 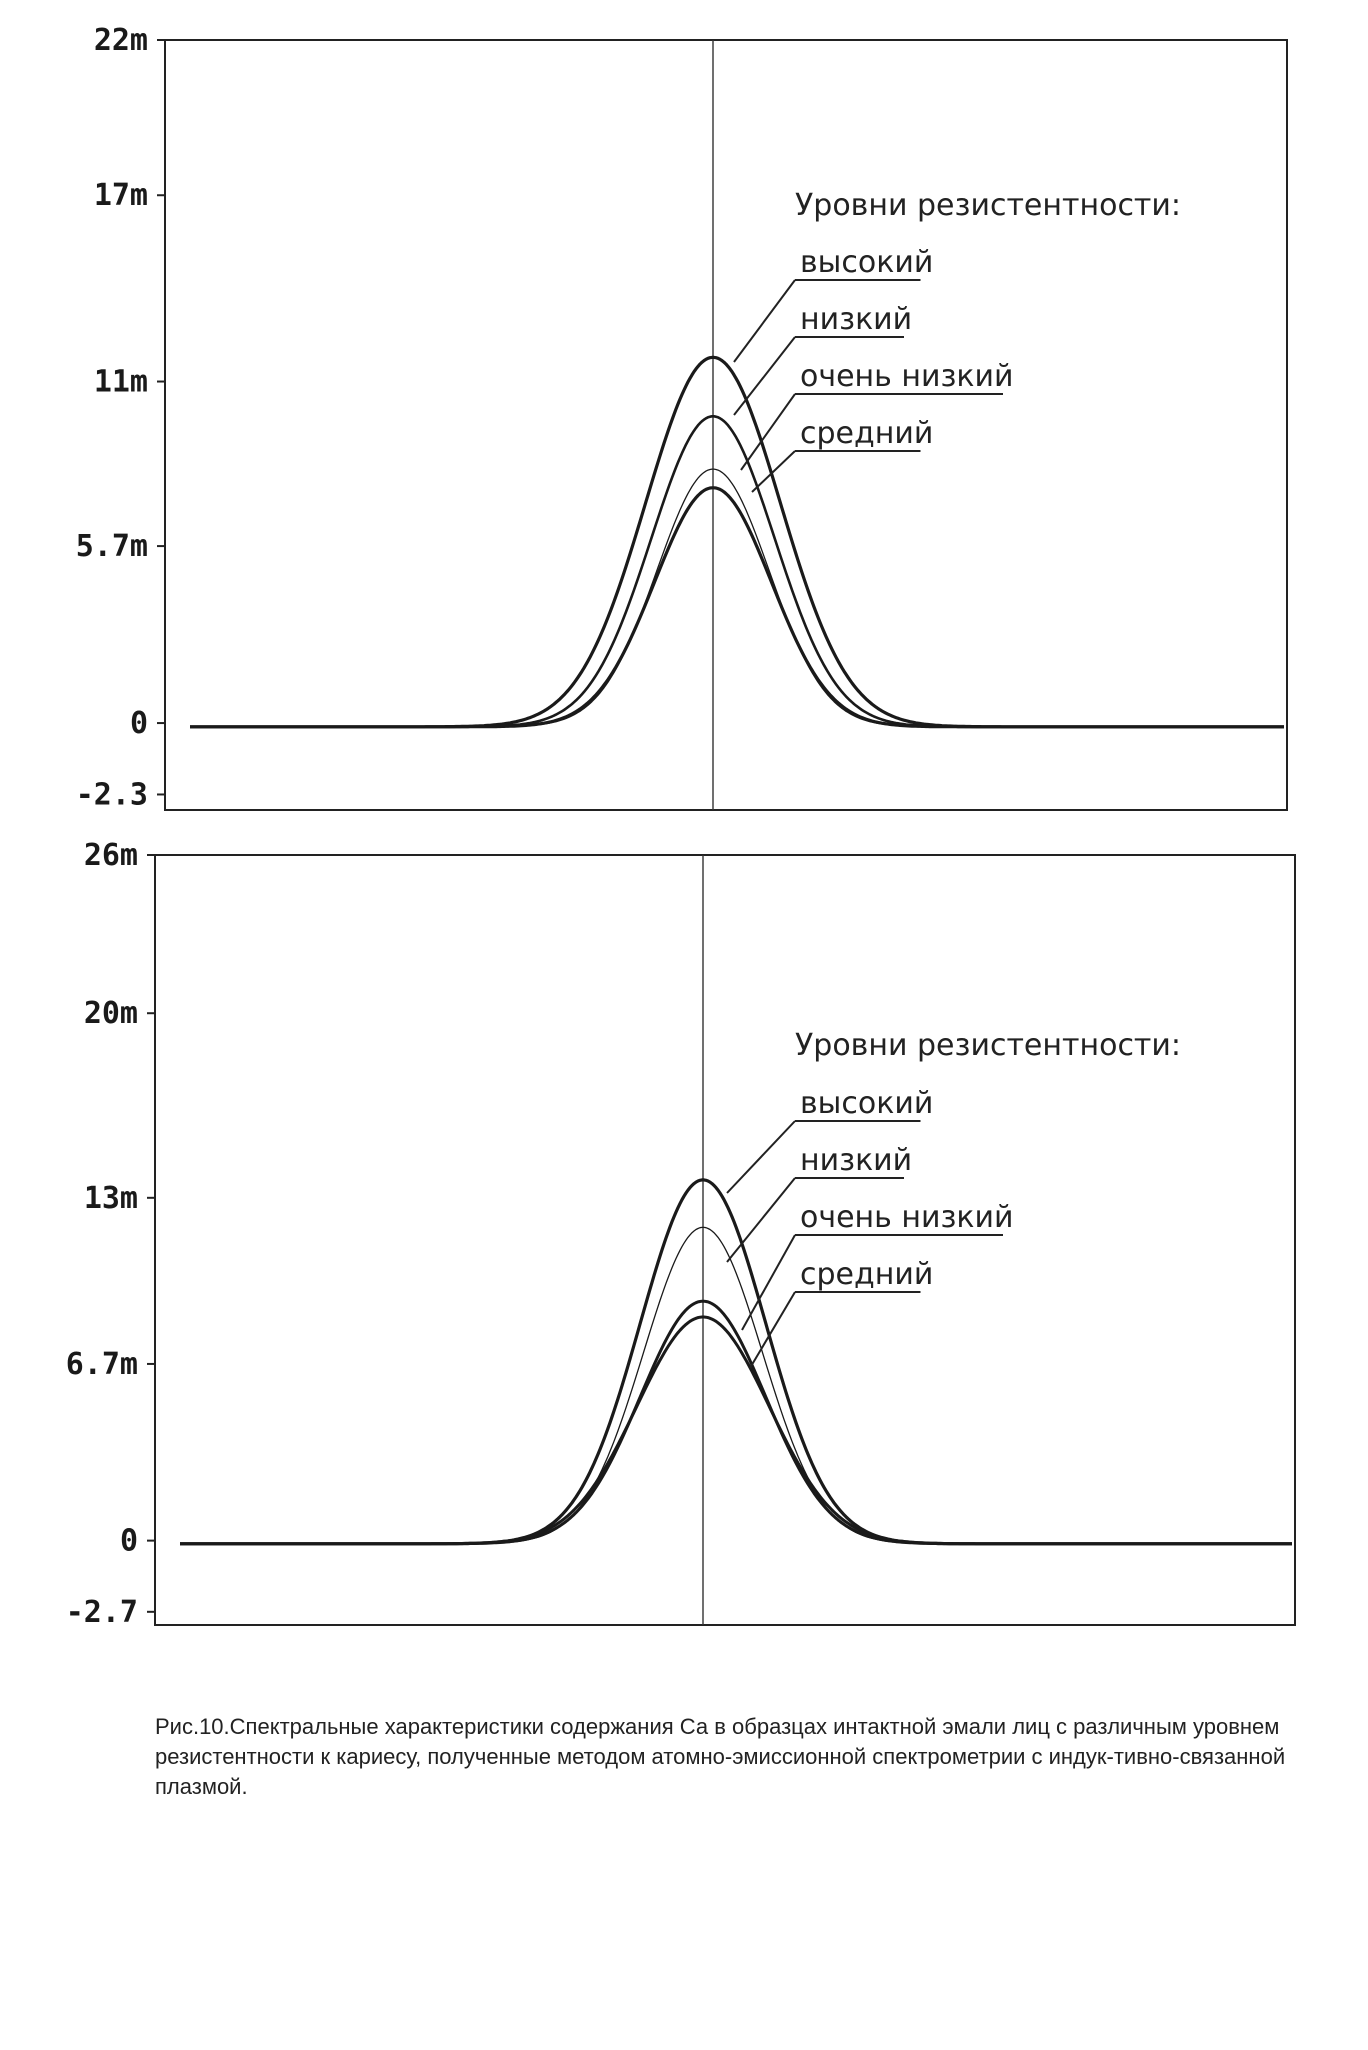 I want to click on y-tick-label: 17m, so click(x=121, y=195).